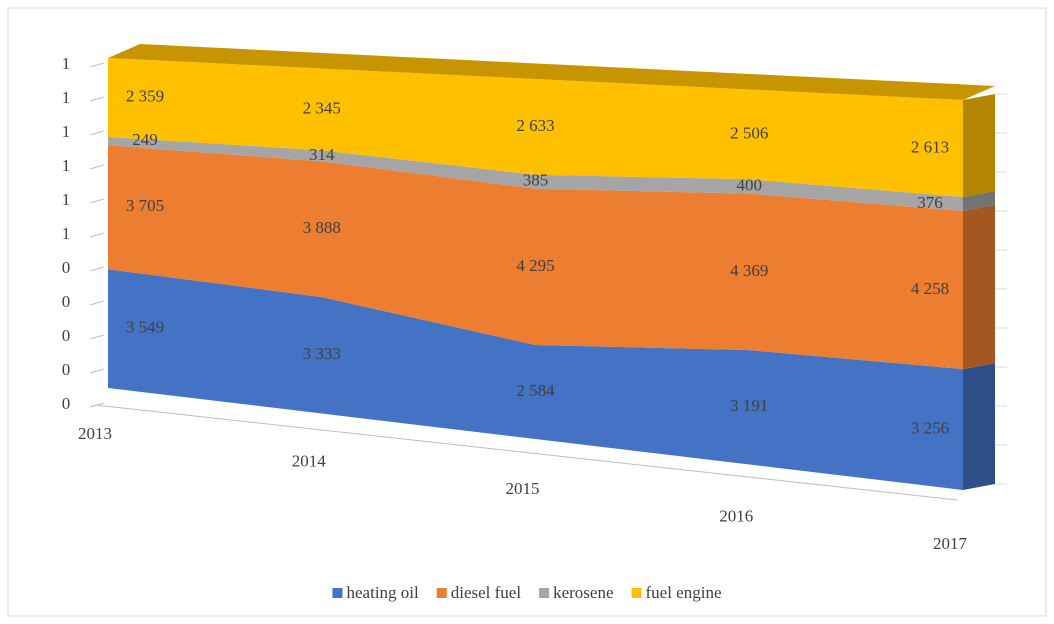  What do you see at coordinates (583, 592) in the screenshot?
I see `legend-label: kerosene` at bounding box center [583, 592].